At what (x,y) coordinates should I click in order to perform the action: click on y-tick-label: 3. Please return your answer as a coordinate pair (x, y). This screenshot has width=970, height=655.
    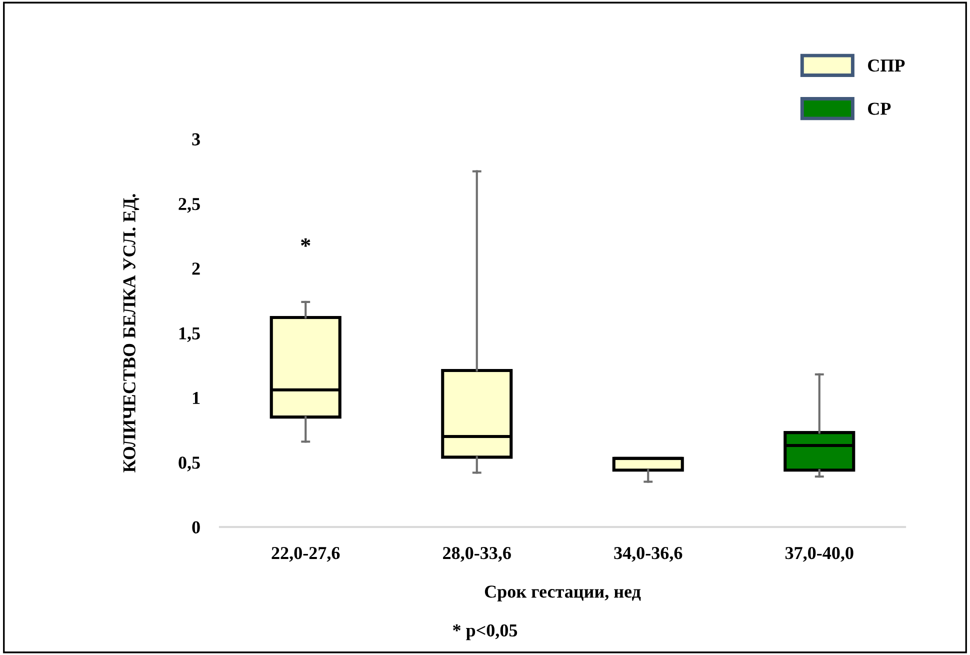
    Looking at the image, I should click on (196, 139).